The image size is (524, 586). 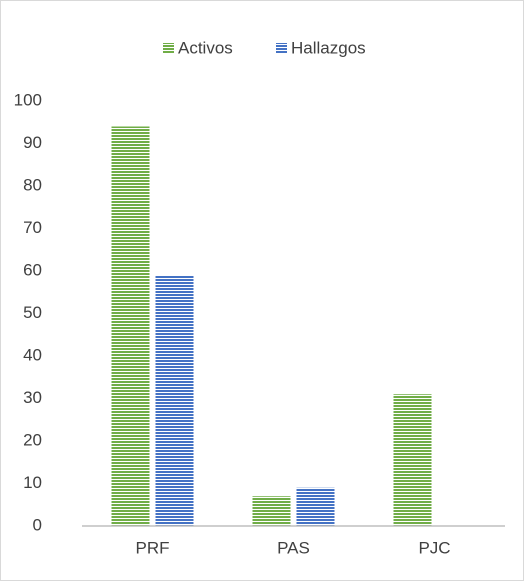 I want to click on y-tick-label: 80, so click(x=32, y=184).